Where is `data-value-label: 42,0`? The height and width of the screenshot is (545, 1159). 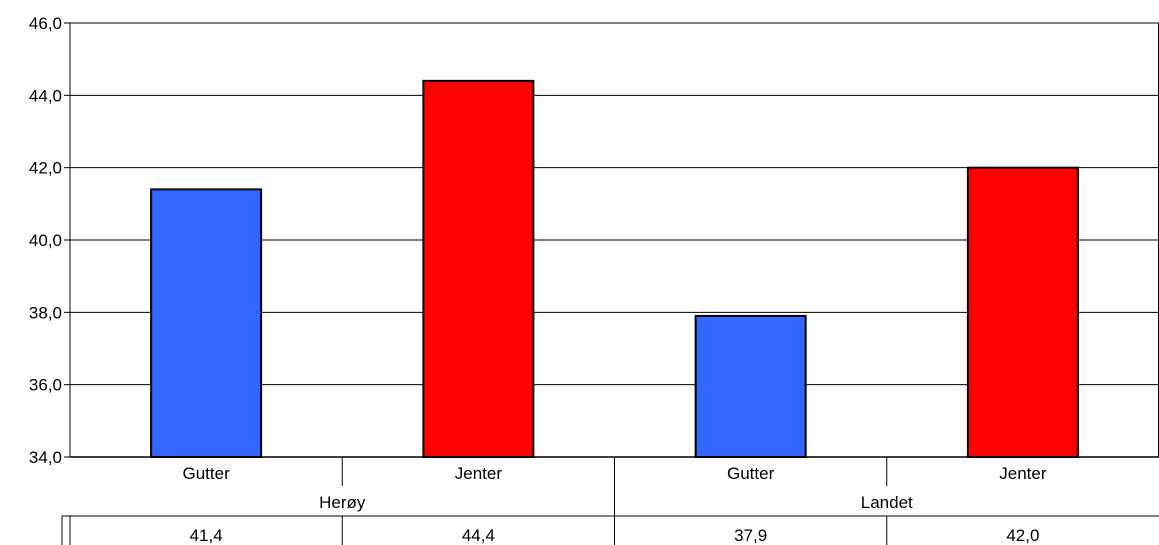
data-value-label: 42,0 is located at coordinates (1022, 535).